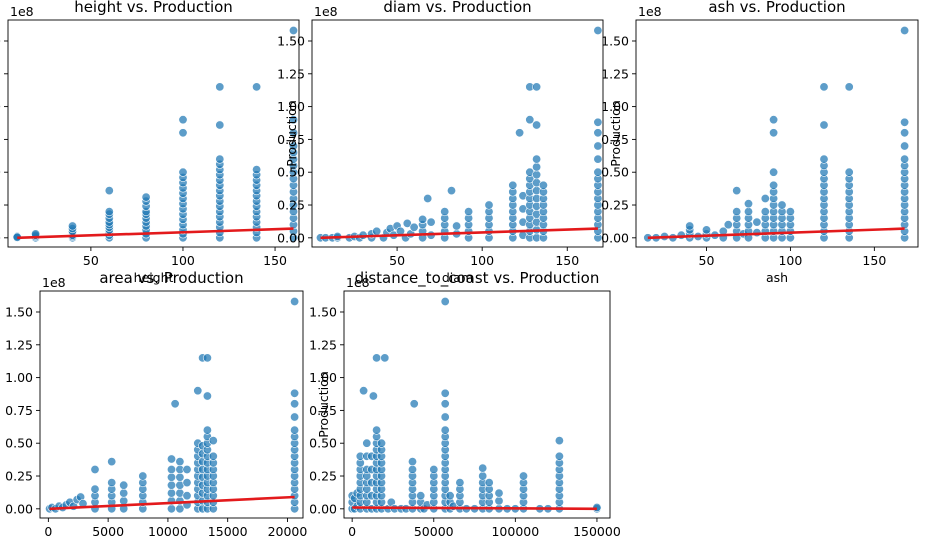  What do you see at coordinates (168, 531) in the screenshot?
I see `x-tick-label: 10000` at bounding box center [168, 531].